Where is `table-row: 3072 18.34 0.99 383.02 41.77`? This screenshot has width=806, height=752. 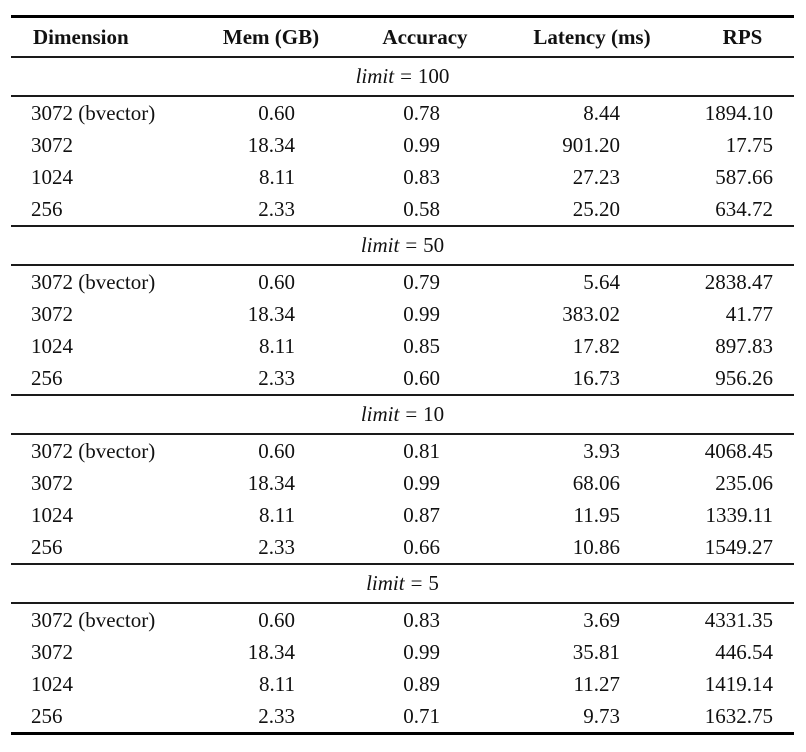 table-row: 3072 18.34 0.99 383.02 41.77 is located at coordinates (402, 314).